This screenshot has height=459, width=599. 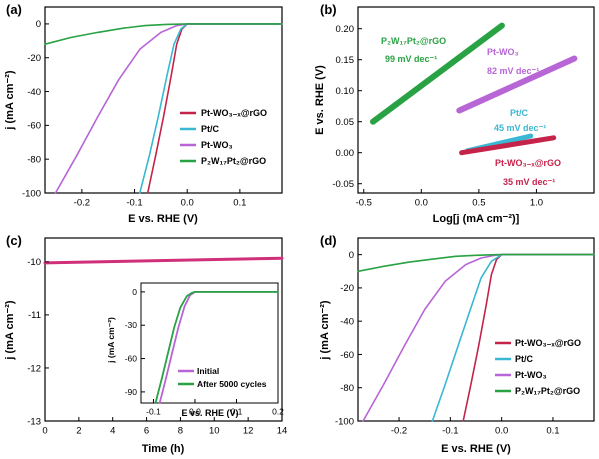 I want to click on panel-c-xtick-label: 4, so click(x=112, y=431).